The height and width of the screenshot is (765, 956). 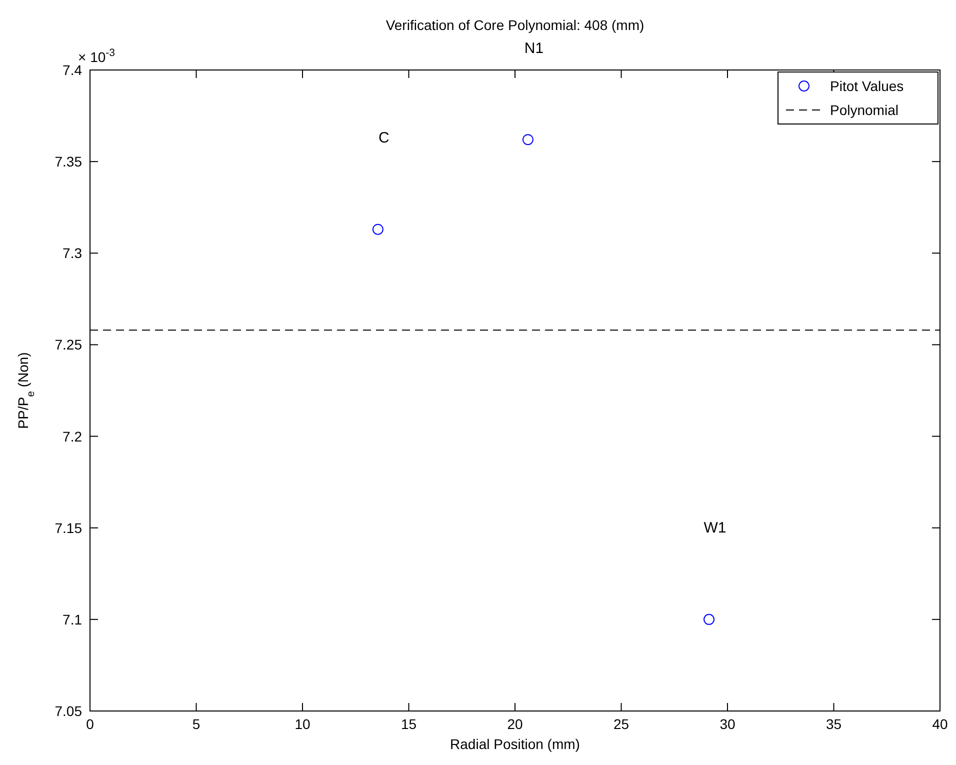 What do you see at coordinates (68, 162) in the screenshot?
I see `y-tick-label: 7.35` at bounding box center [68, 162].